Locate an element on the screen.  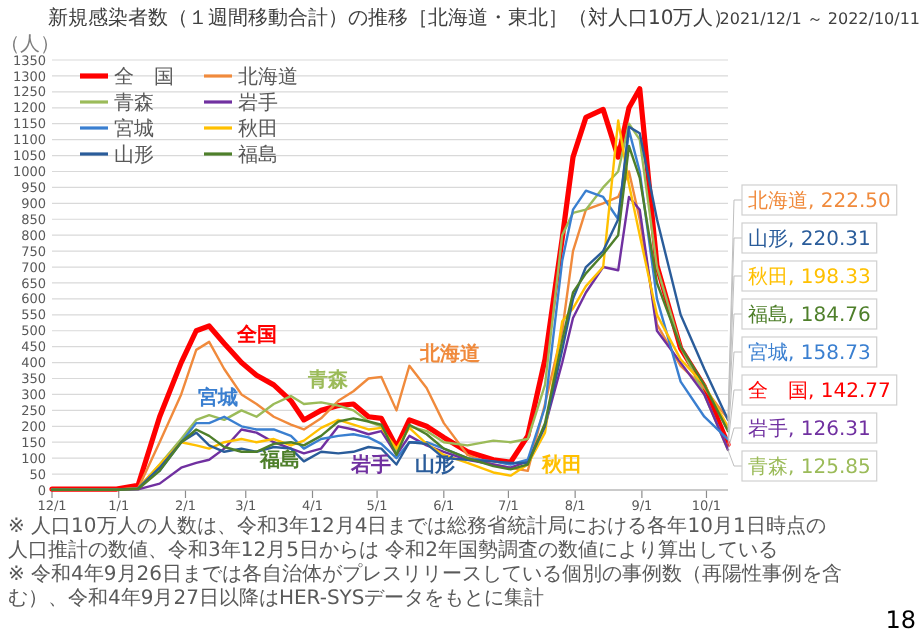
annotation: 福島 is located at coordinates (279, 460).